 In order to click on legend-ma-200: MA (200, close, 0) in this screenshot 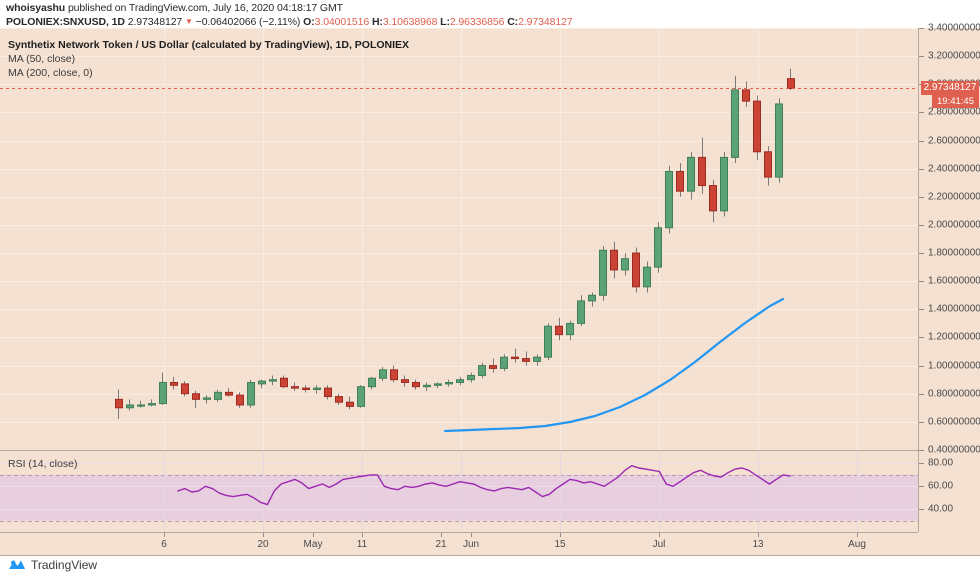, I will do `click(50, 73)`.